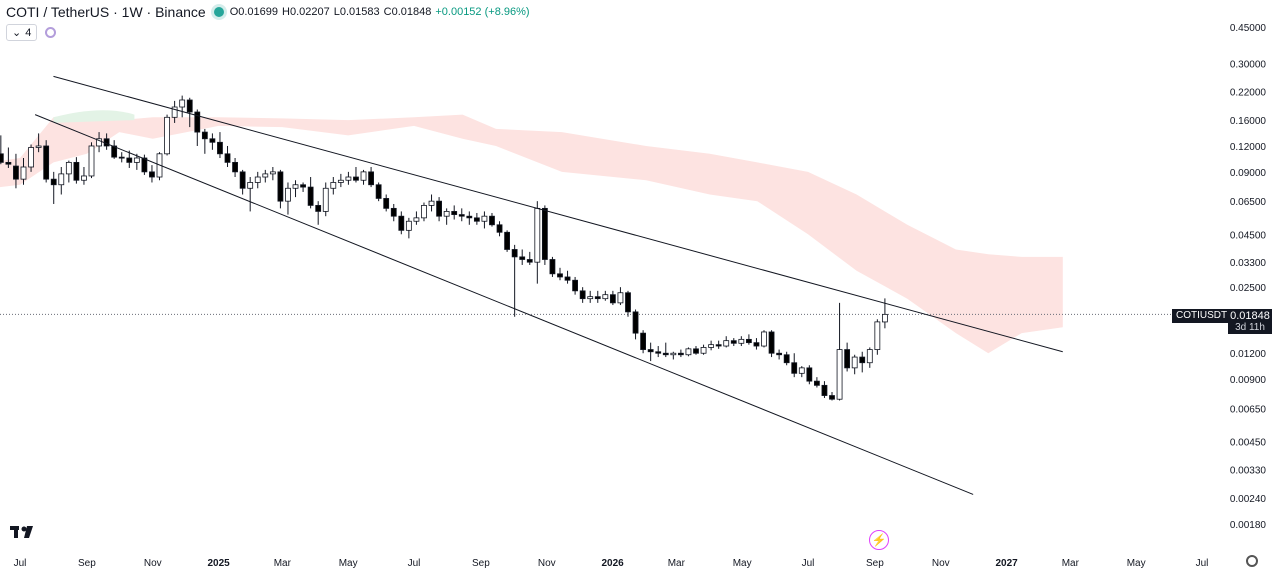 The height and width of the screenshot is (570, 1280). Describe the element at coordinates (106, 12) in the screenshot. I see `symbol-title: COTI / TetherUS · 1W · Binance` at that location.